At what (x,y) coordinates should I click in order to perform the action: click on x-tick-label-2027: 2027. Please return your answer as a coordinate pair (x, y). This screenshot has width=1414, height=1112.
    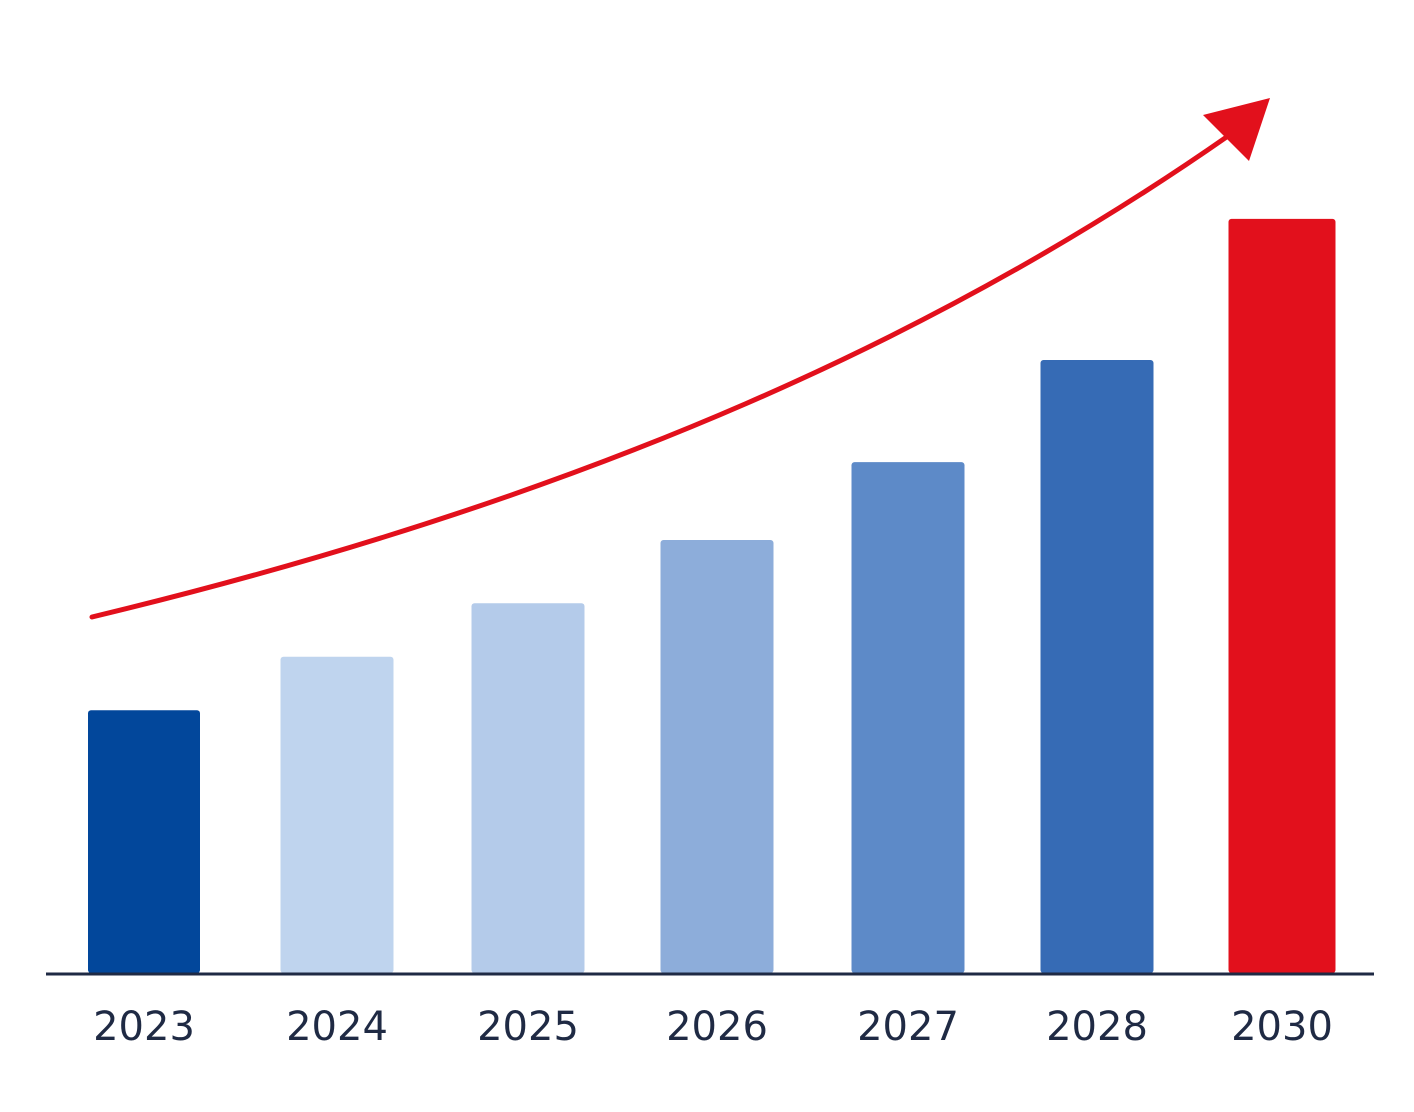
    Looking at the image, I should click on (908, 1027).